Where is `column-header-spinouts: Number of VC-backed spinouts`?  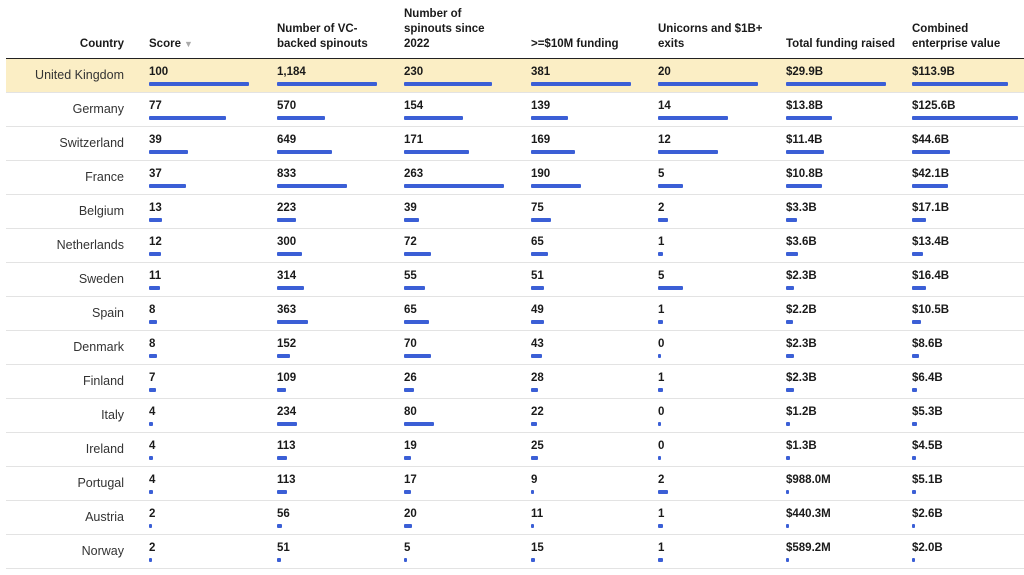
column-header-spinouts: Number of VC-backed spinouts is located at coordinates (329, 37).